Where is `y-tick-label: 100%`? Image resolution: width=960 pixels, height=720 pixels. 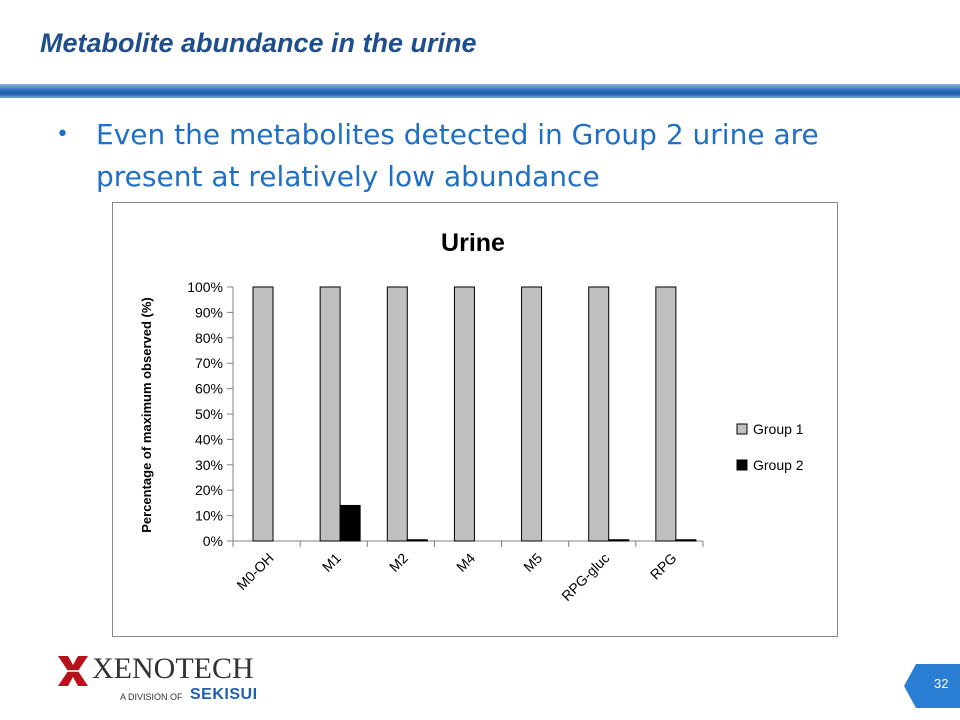
y-tick-label: 100% is located at coordinates (205, 287).